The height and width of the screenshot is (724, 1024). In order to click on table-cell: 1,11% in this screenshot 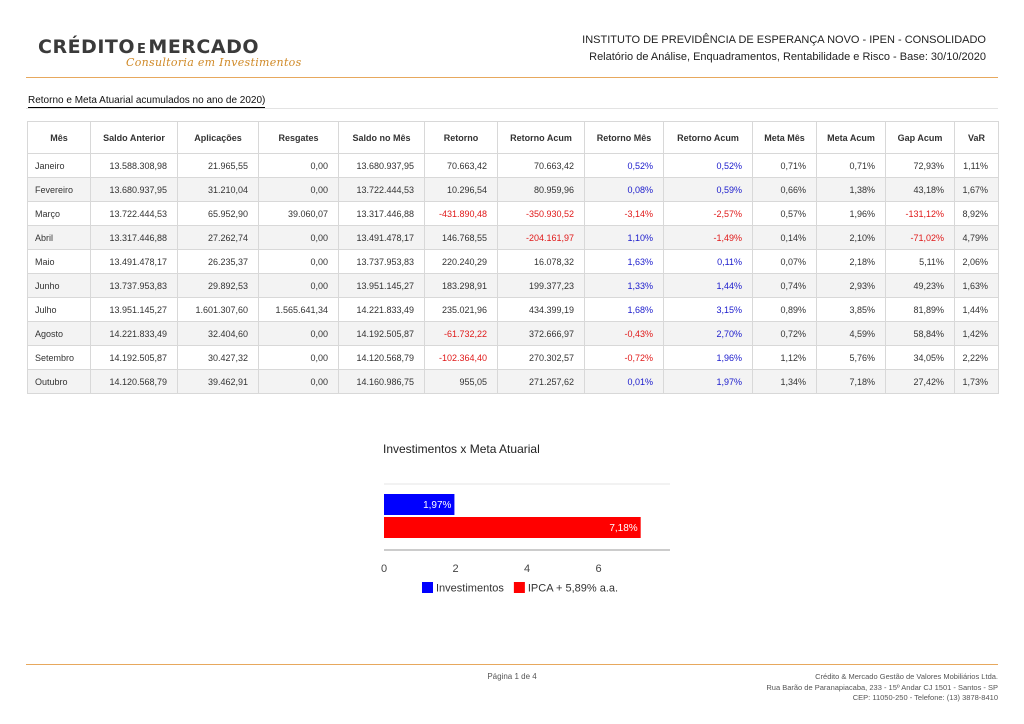, I will do `click(976, 165)`.